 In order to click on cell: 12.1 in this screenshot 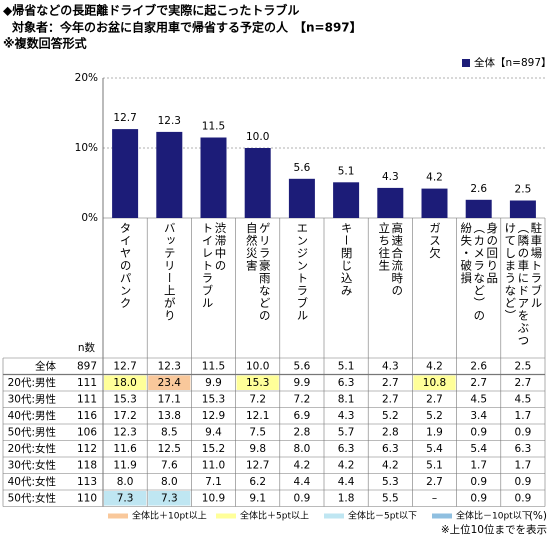, I will do `click(257, 416)`.